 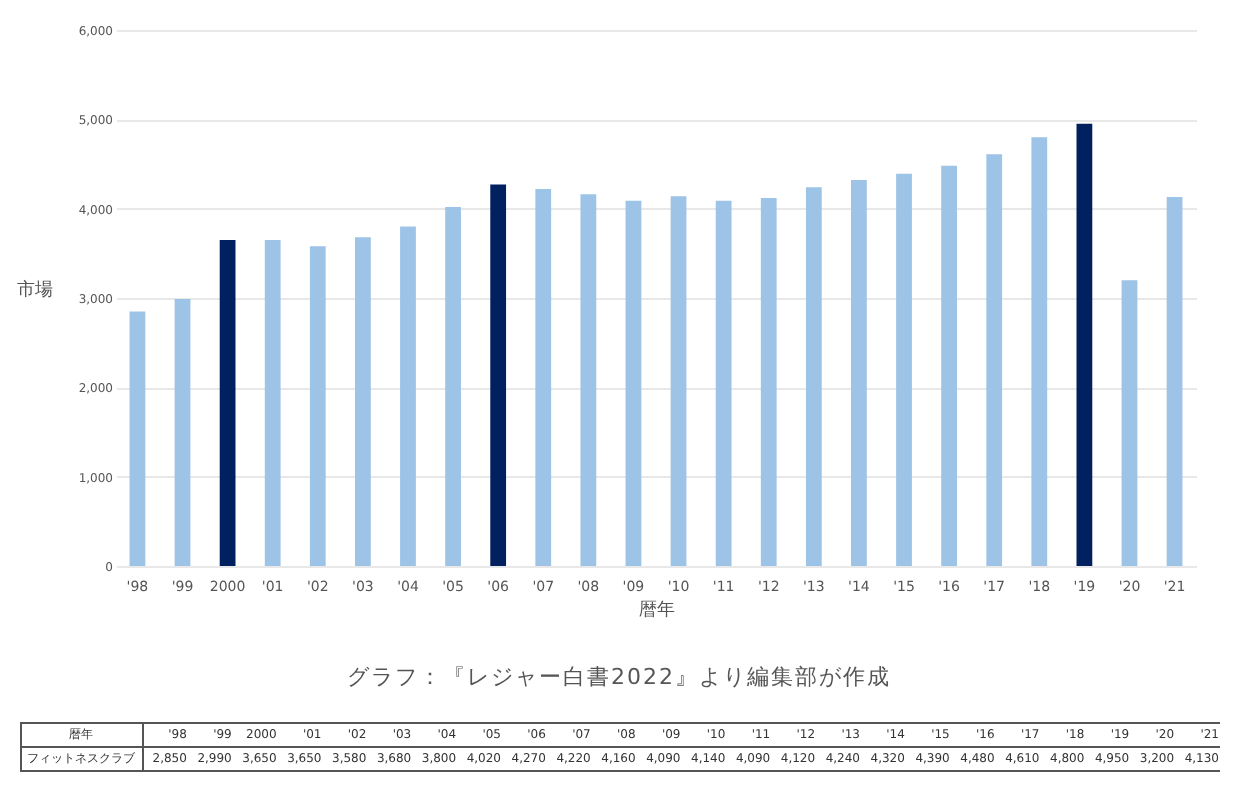 I want to click on text: グラフ：『レジャー白書2022』より編集部が作成, so click(x=619, y=678).